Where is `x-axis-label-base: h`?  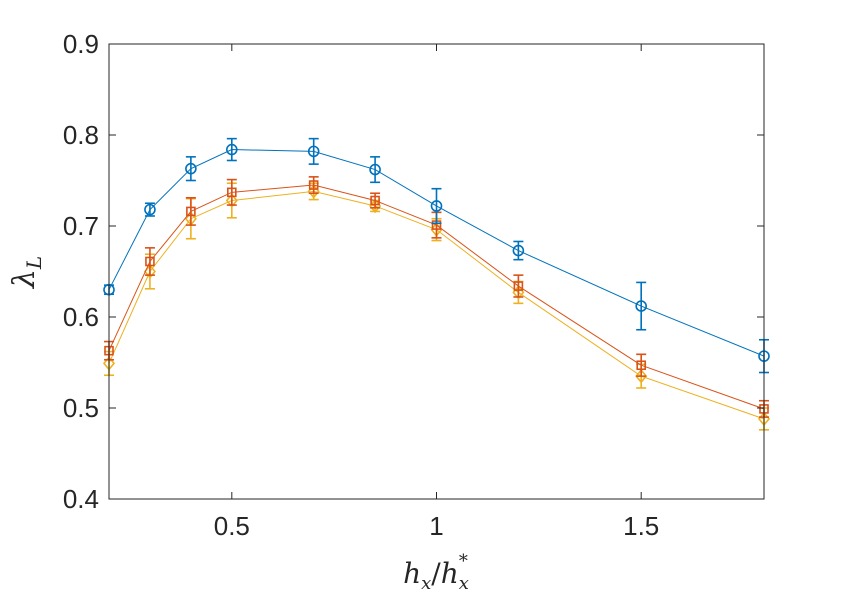 x-axis-label-base: h is located at coordinates (412, 573).